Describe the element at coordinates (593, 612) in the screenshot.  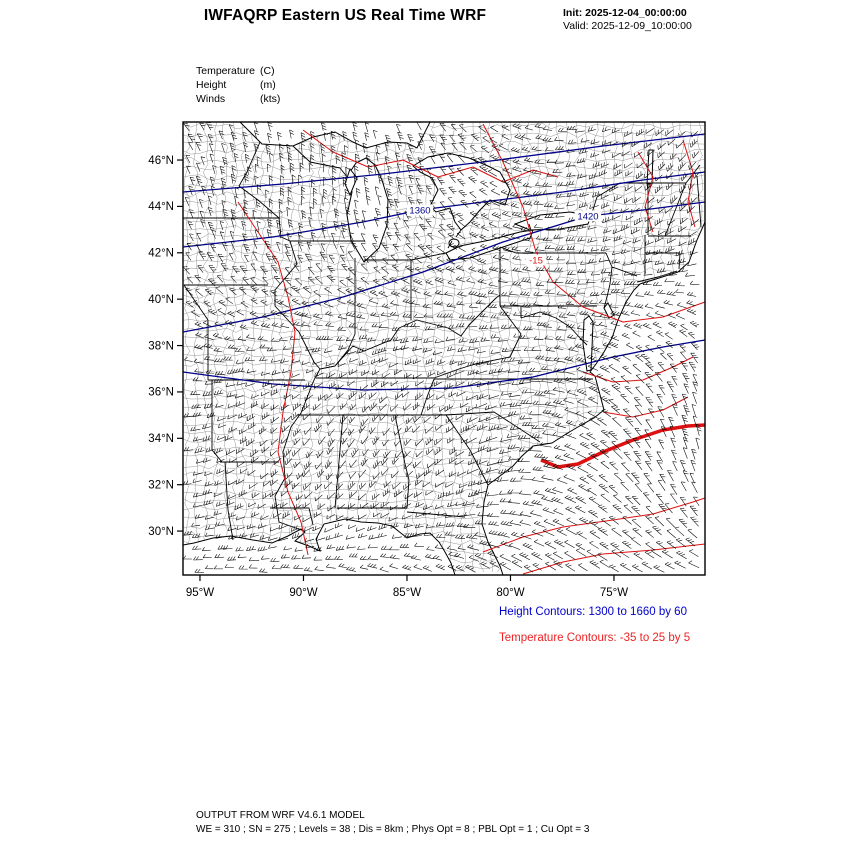
I see `height-contour-caption: Height Contours: 1300 to 1660 by 60` at that location.